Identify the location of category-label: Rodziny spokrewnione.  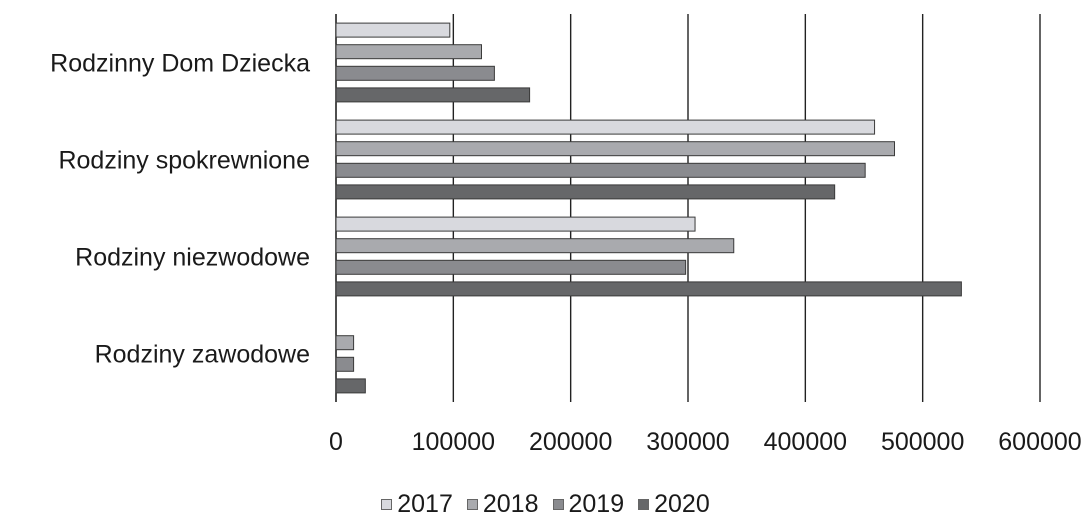
(184, 161).